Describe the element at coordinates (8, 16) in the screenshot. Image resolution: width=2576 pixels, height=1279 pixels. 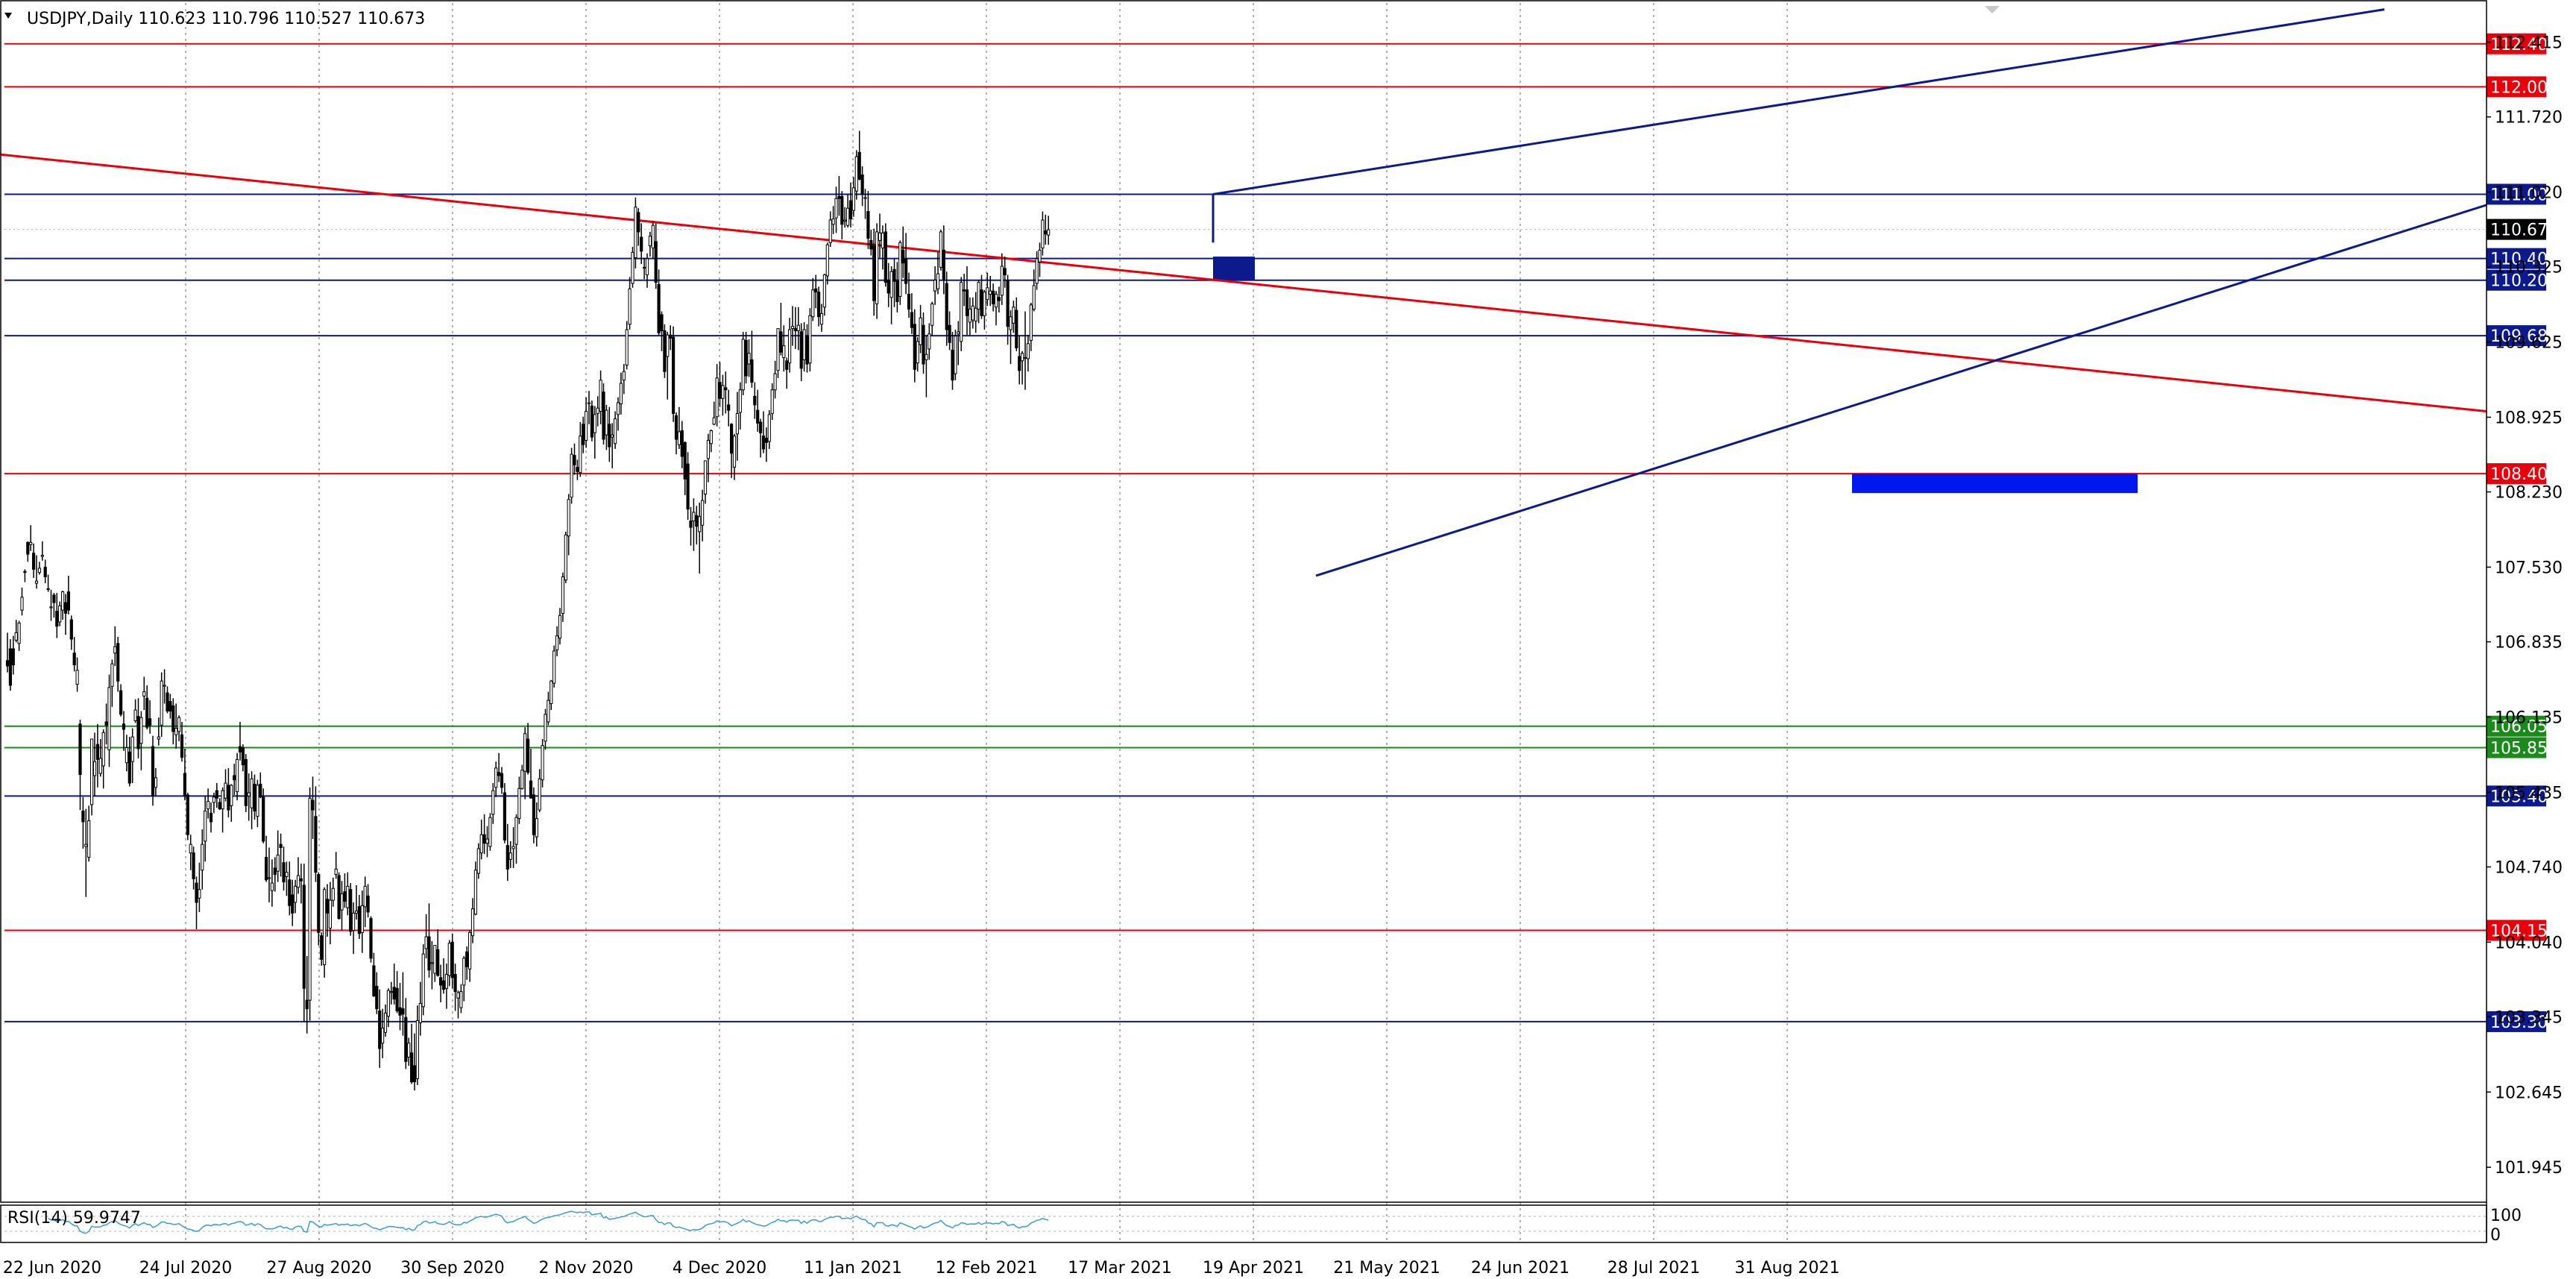
I see `collapse-triangle-icon` at that location.